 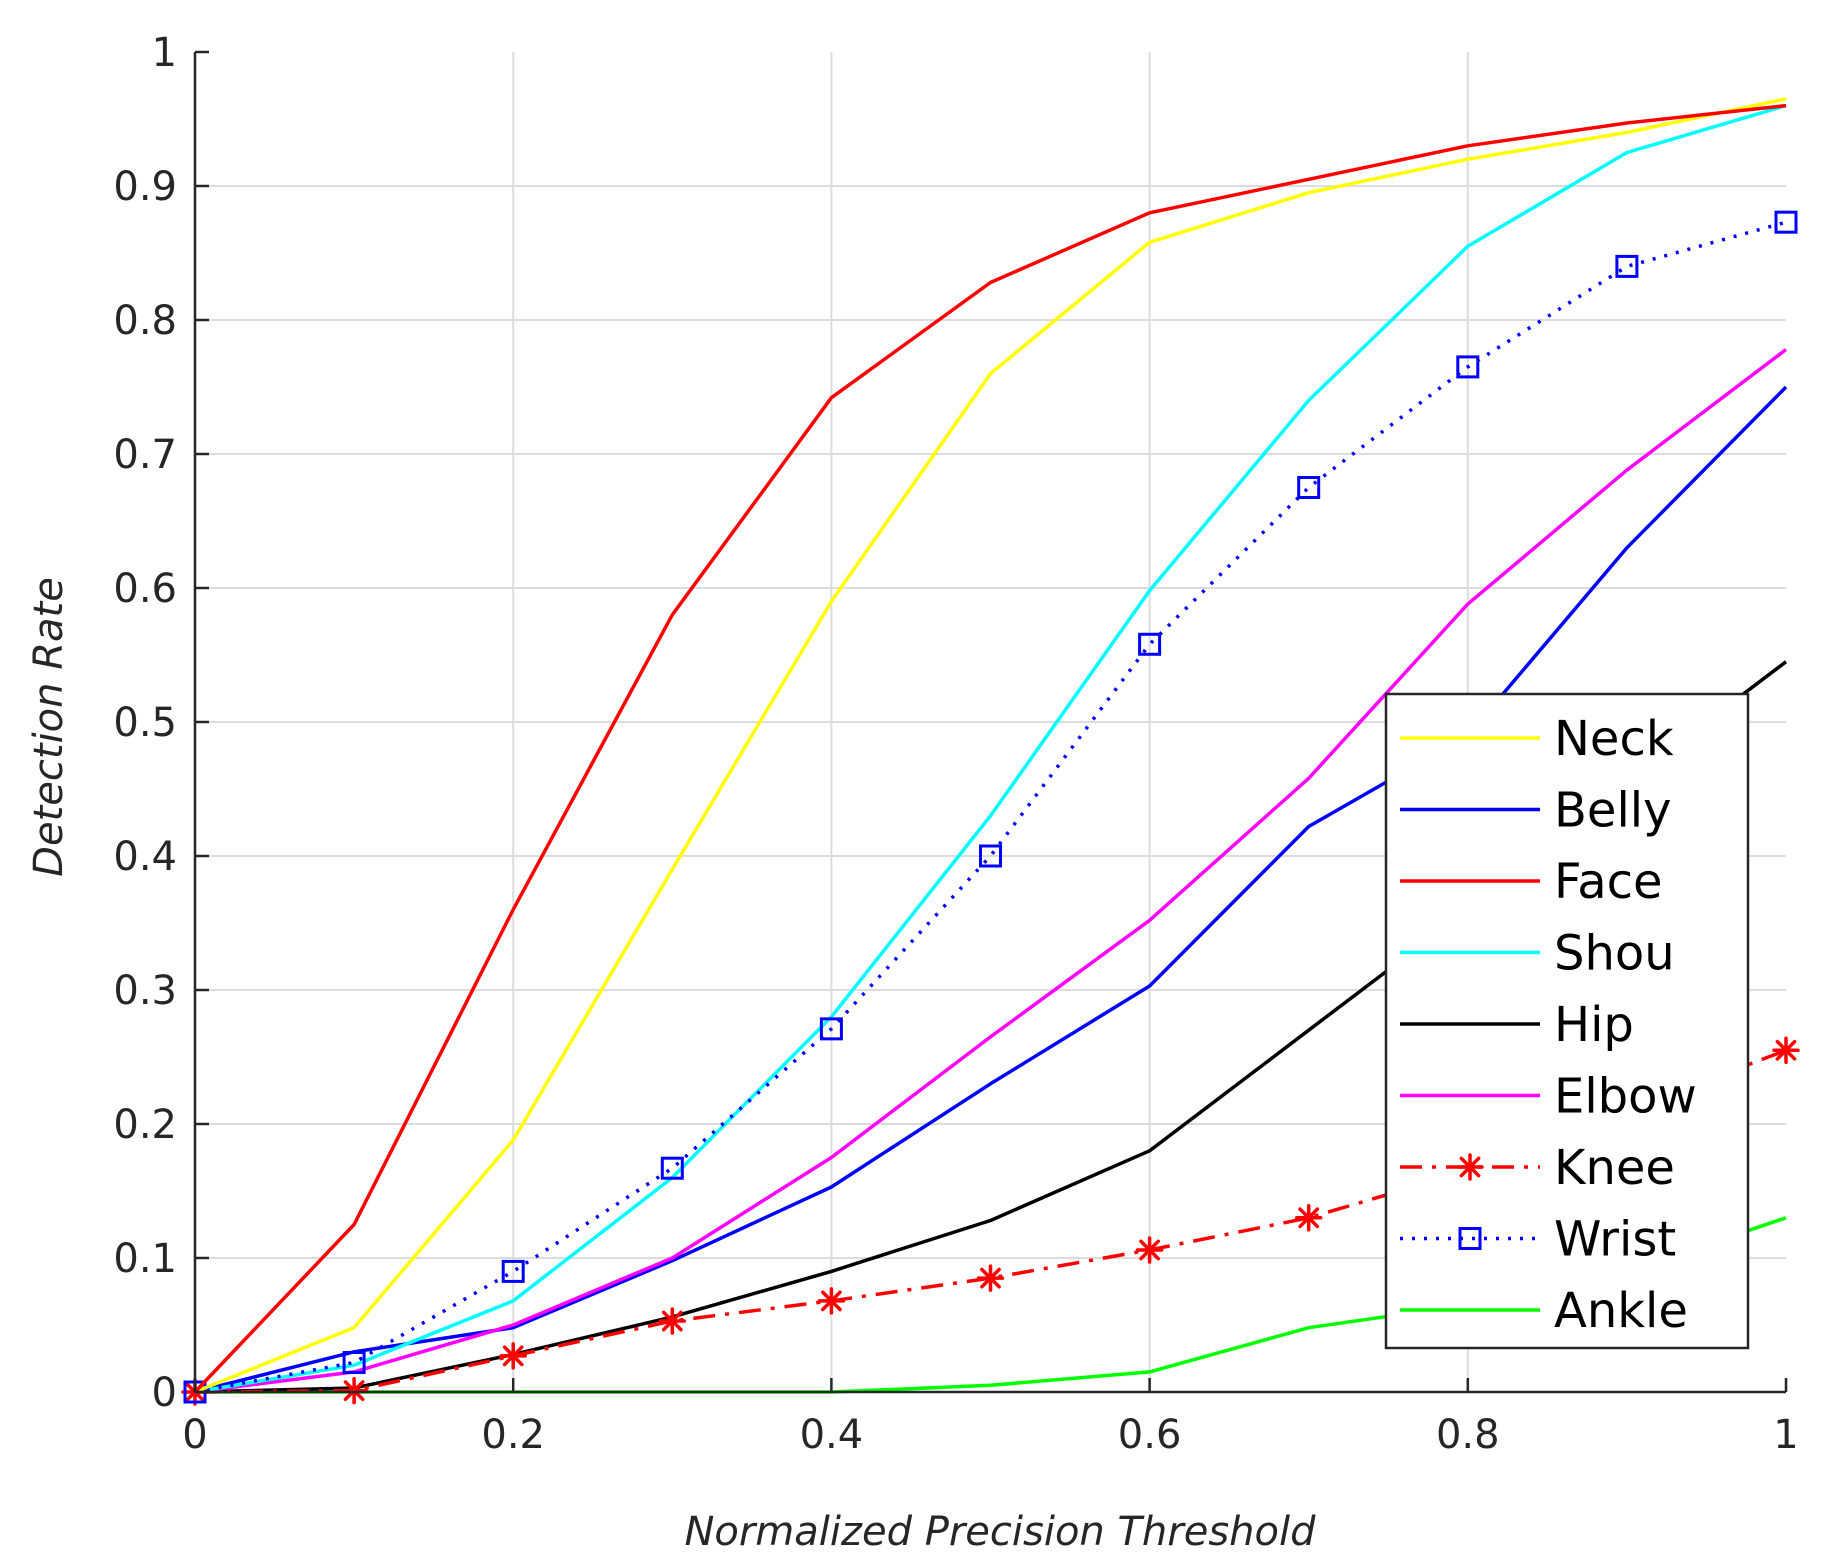 What do you see at coordinates (990, 1418) in the screenshot?
I see `x-axis-ticks: 0 0.2 0.4 0.6 0.8 1` at bounding box center [990, 1418].